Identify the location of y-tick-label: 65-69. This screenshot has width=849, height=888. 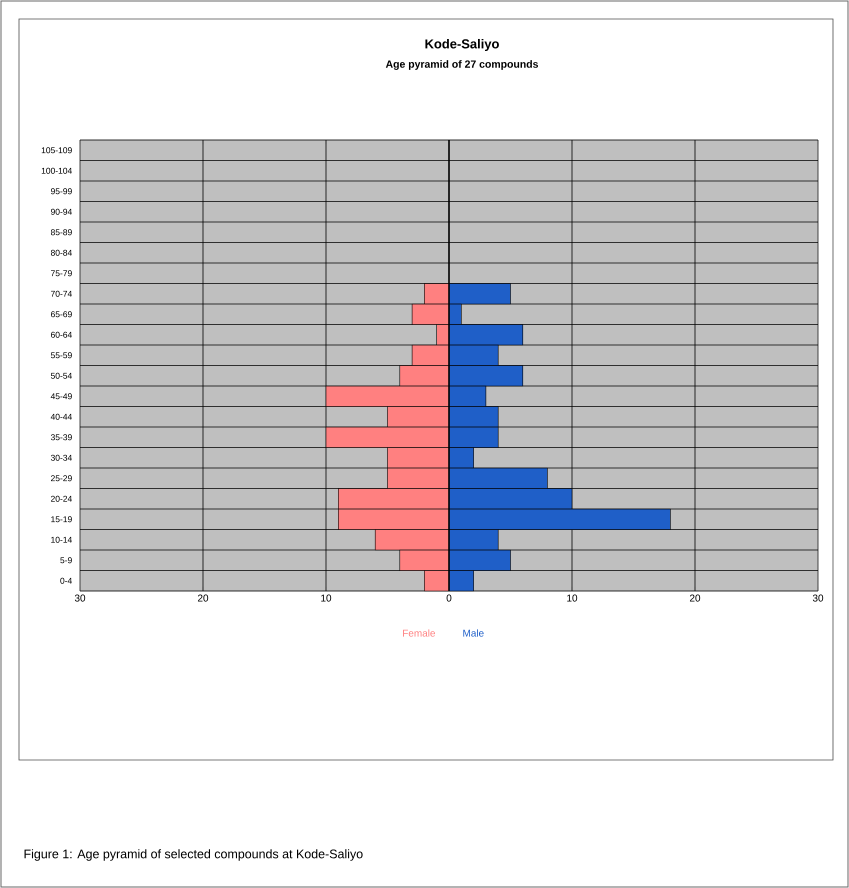
(61, 314).